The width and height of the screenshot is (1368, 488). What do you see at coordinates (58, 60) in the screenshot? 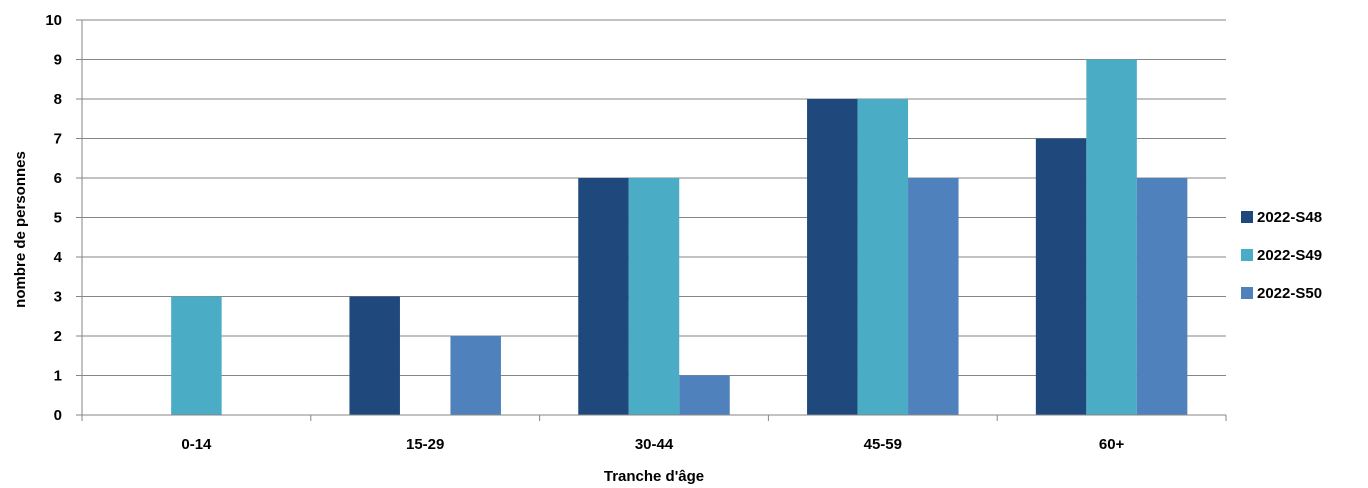
I see `y-tick-label: 9` at bounding box center [58, 60].